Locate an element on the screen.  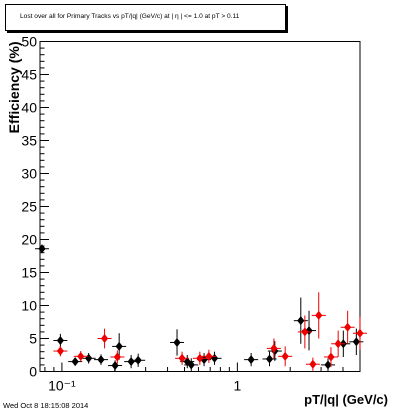
x-tick-label: 10⁻¹ is located at coordinates (62, 386).